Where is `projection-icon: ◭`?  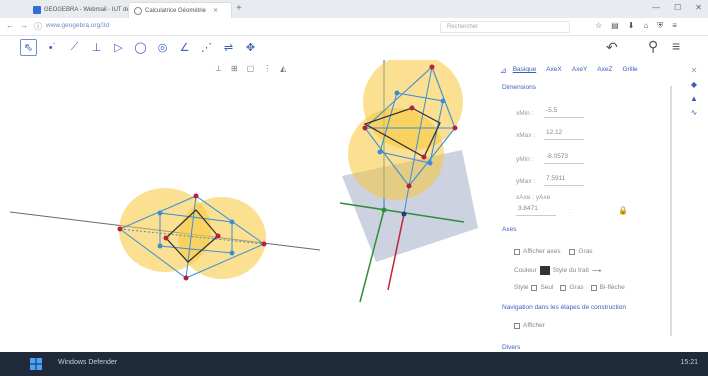 projection-icon: ◭ is located at coordinates (283, 68).